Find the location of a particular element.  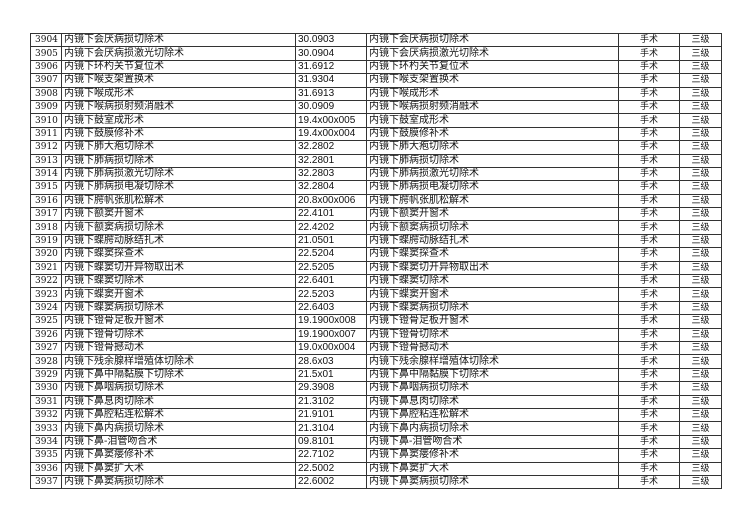

table-row: 3920 内镜下蝶窦探查术 22.5204 内镜下蝶窦探查术 手术 三级 is located at coordinates (376, 254).